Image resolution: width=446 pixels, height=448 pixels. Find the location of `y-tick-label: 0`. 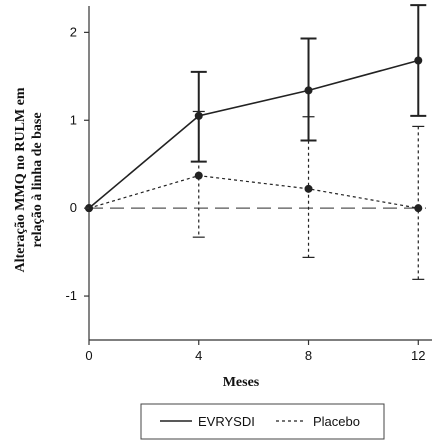

y-tick-label: 0 is located at coordinates (73, 207).